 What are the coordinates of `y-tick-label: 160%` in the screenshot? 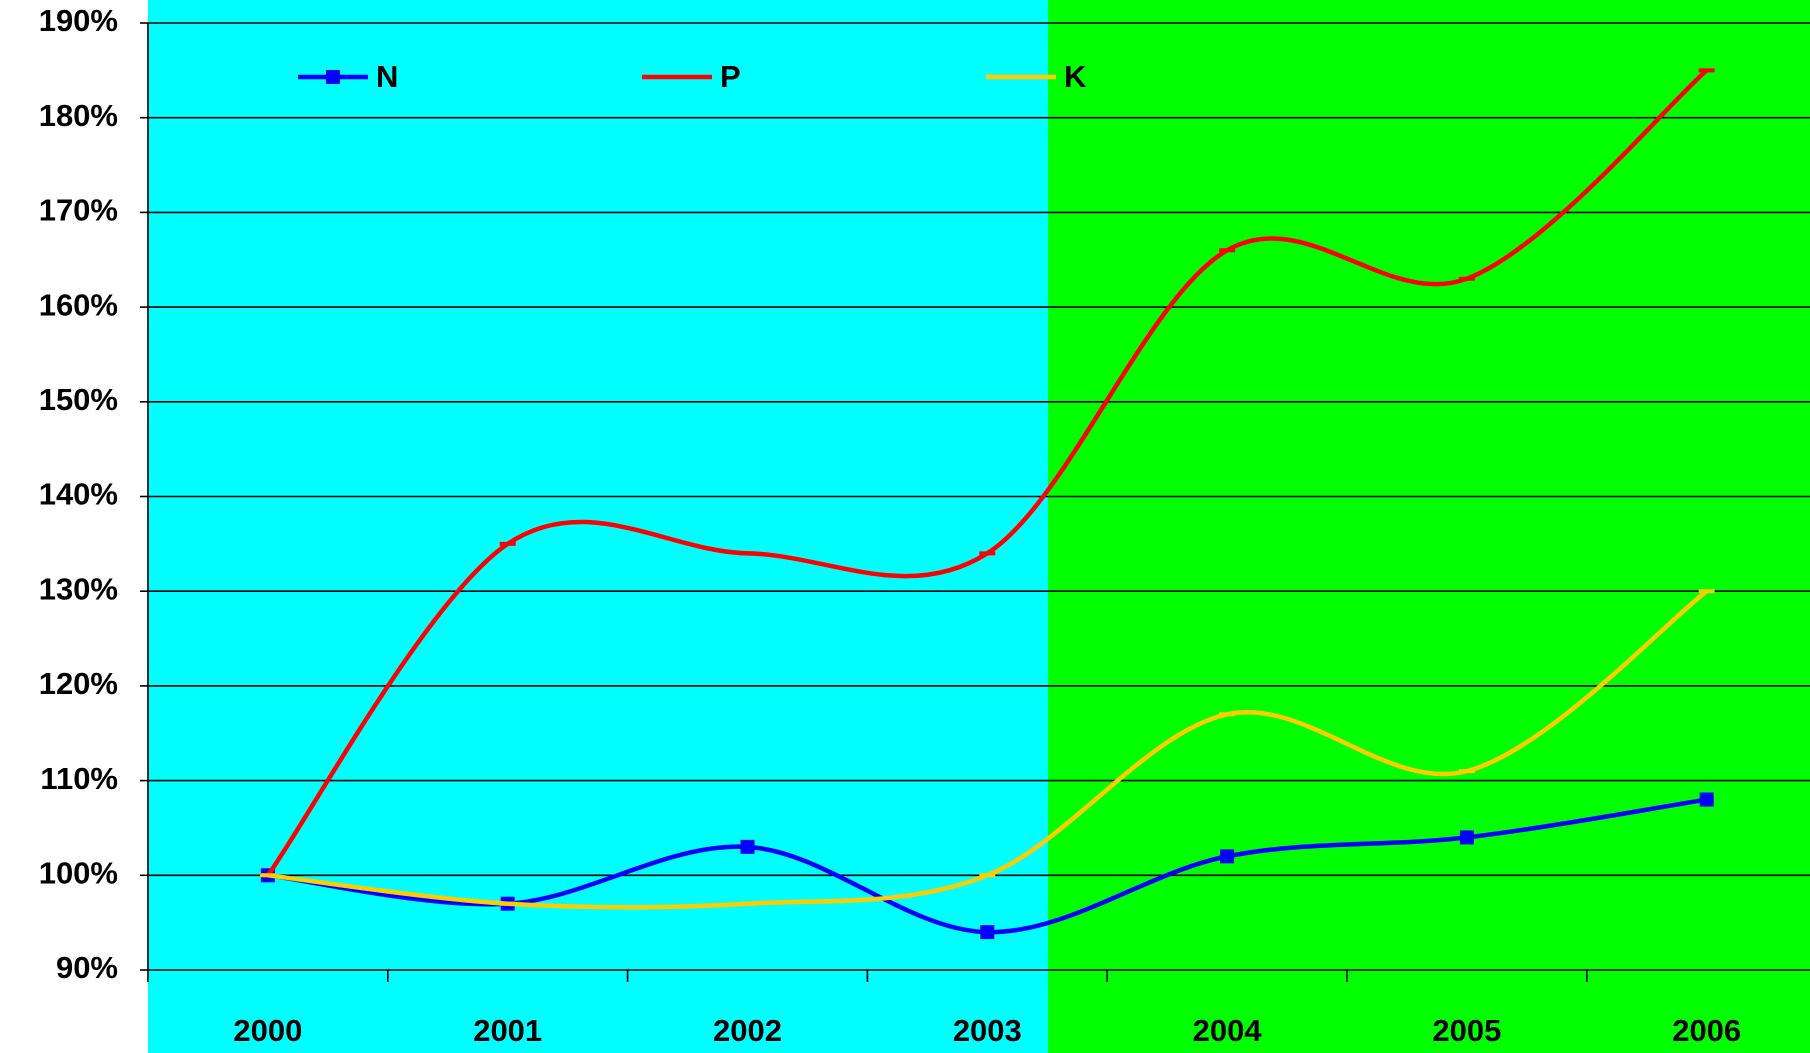 It's located at (78, 304).